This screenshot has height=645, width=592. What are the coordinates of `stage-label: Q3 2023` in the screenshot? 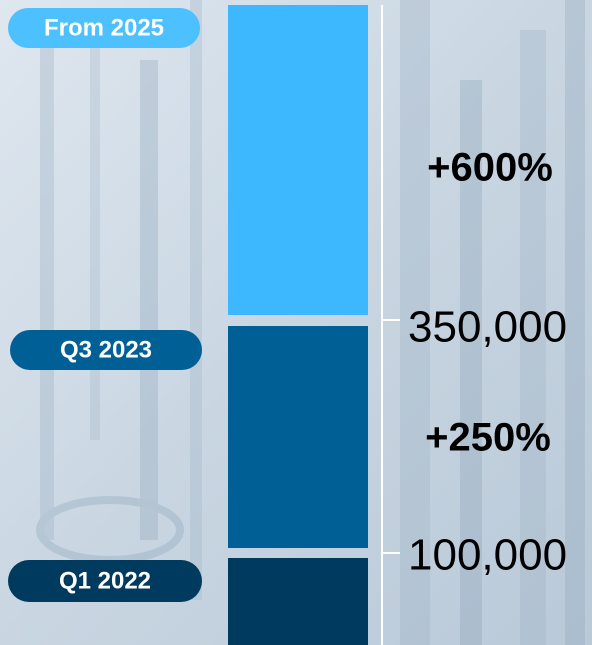 It's located at (106, 349).